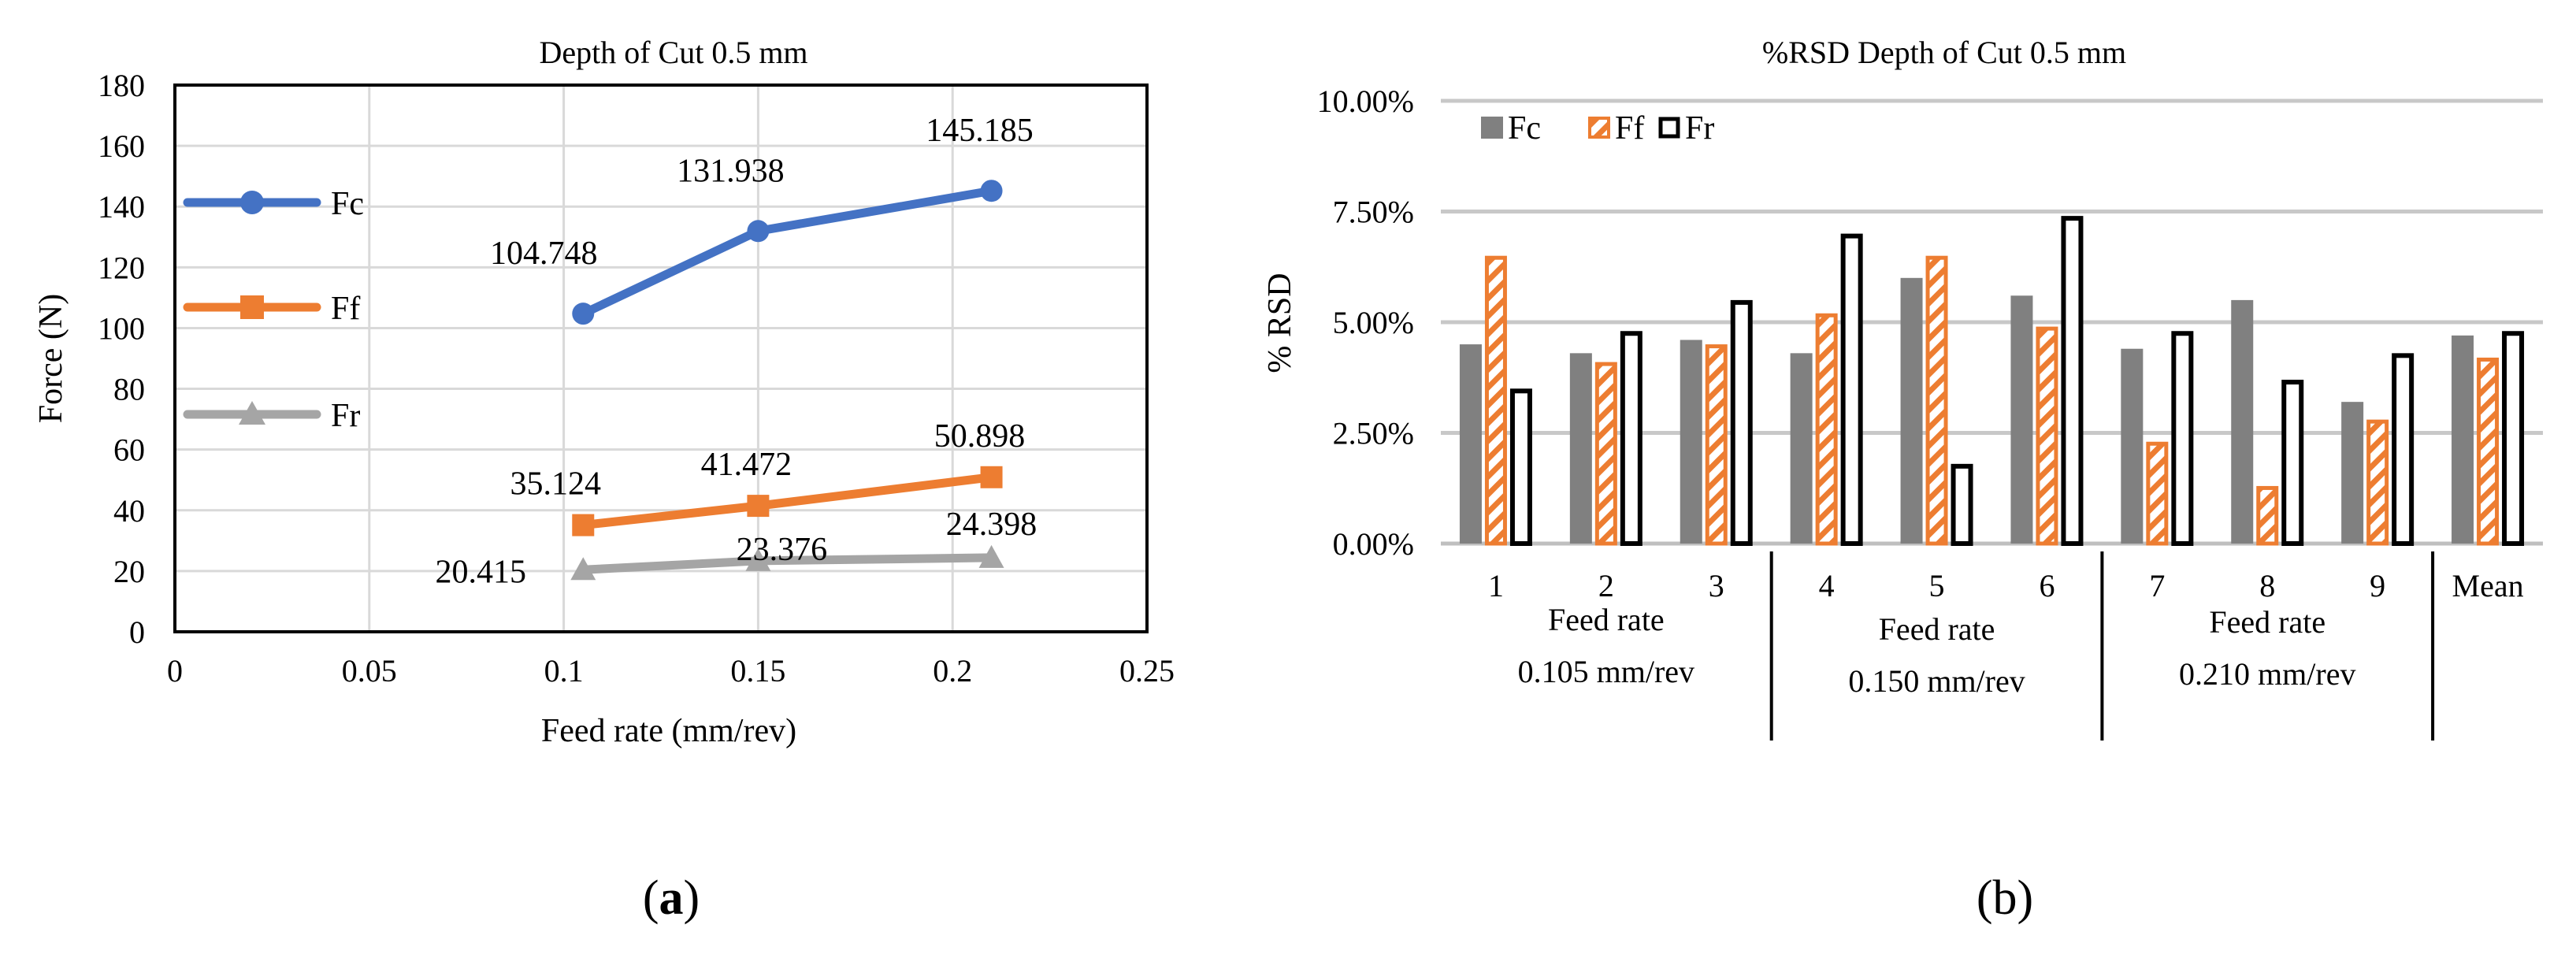  What do you see at coordinates (1373, 322) in the screenshot?
I see `y-tick-label: 5.00%` at bounding box center [1373, 322].